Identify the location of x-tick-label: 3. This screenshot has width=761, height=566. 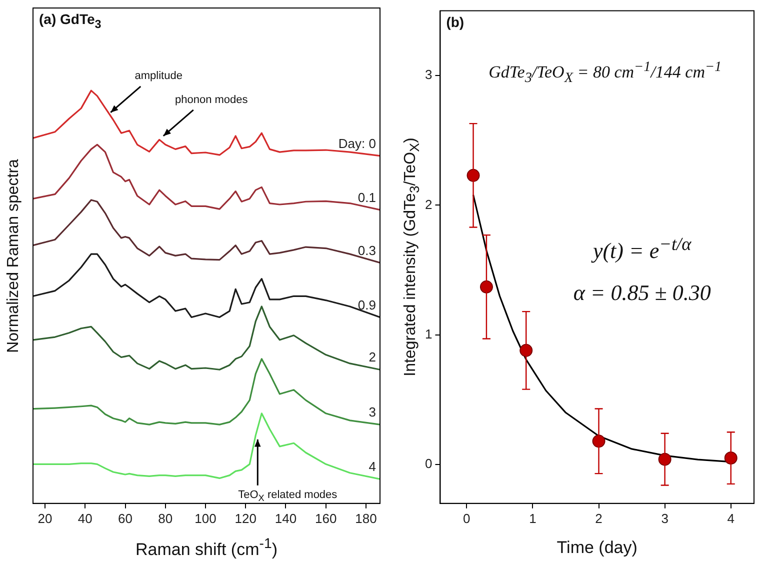
(664, 518).